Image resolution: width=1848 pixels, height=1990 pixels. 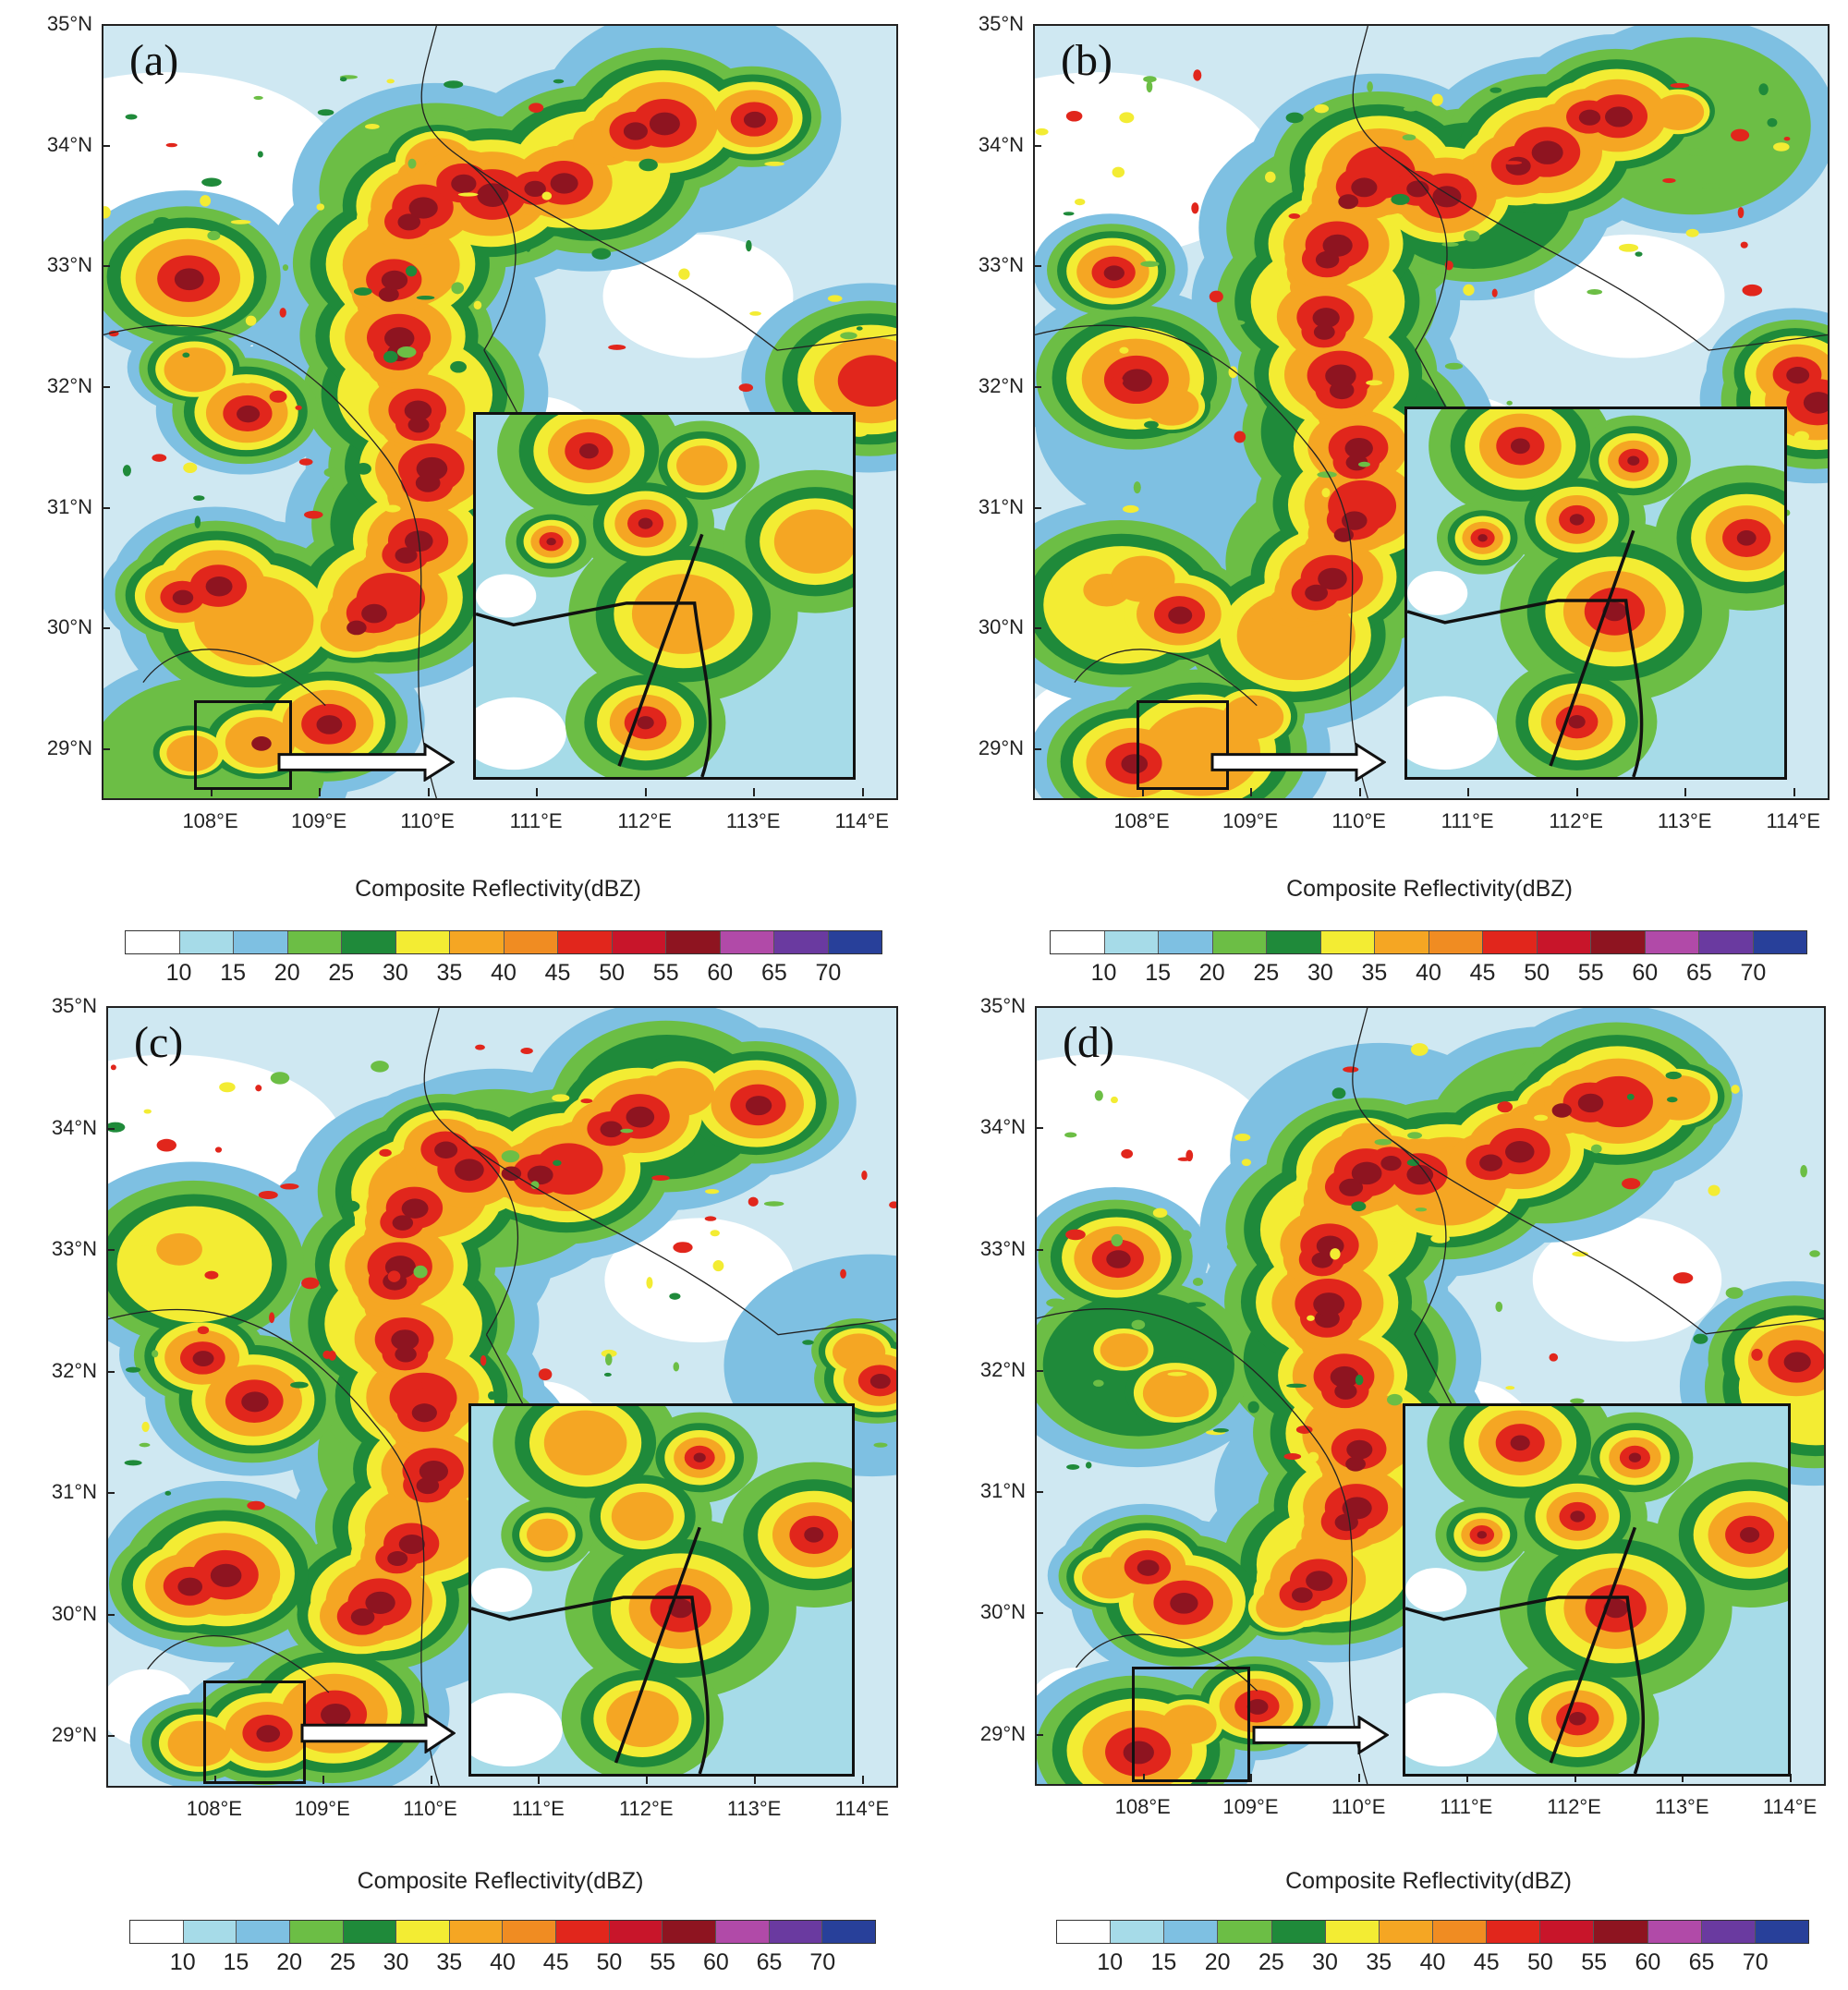 I want to click on lon-tick-label: 110°E, so click(x=430, y=1808).